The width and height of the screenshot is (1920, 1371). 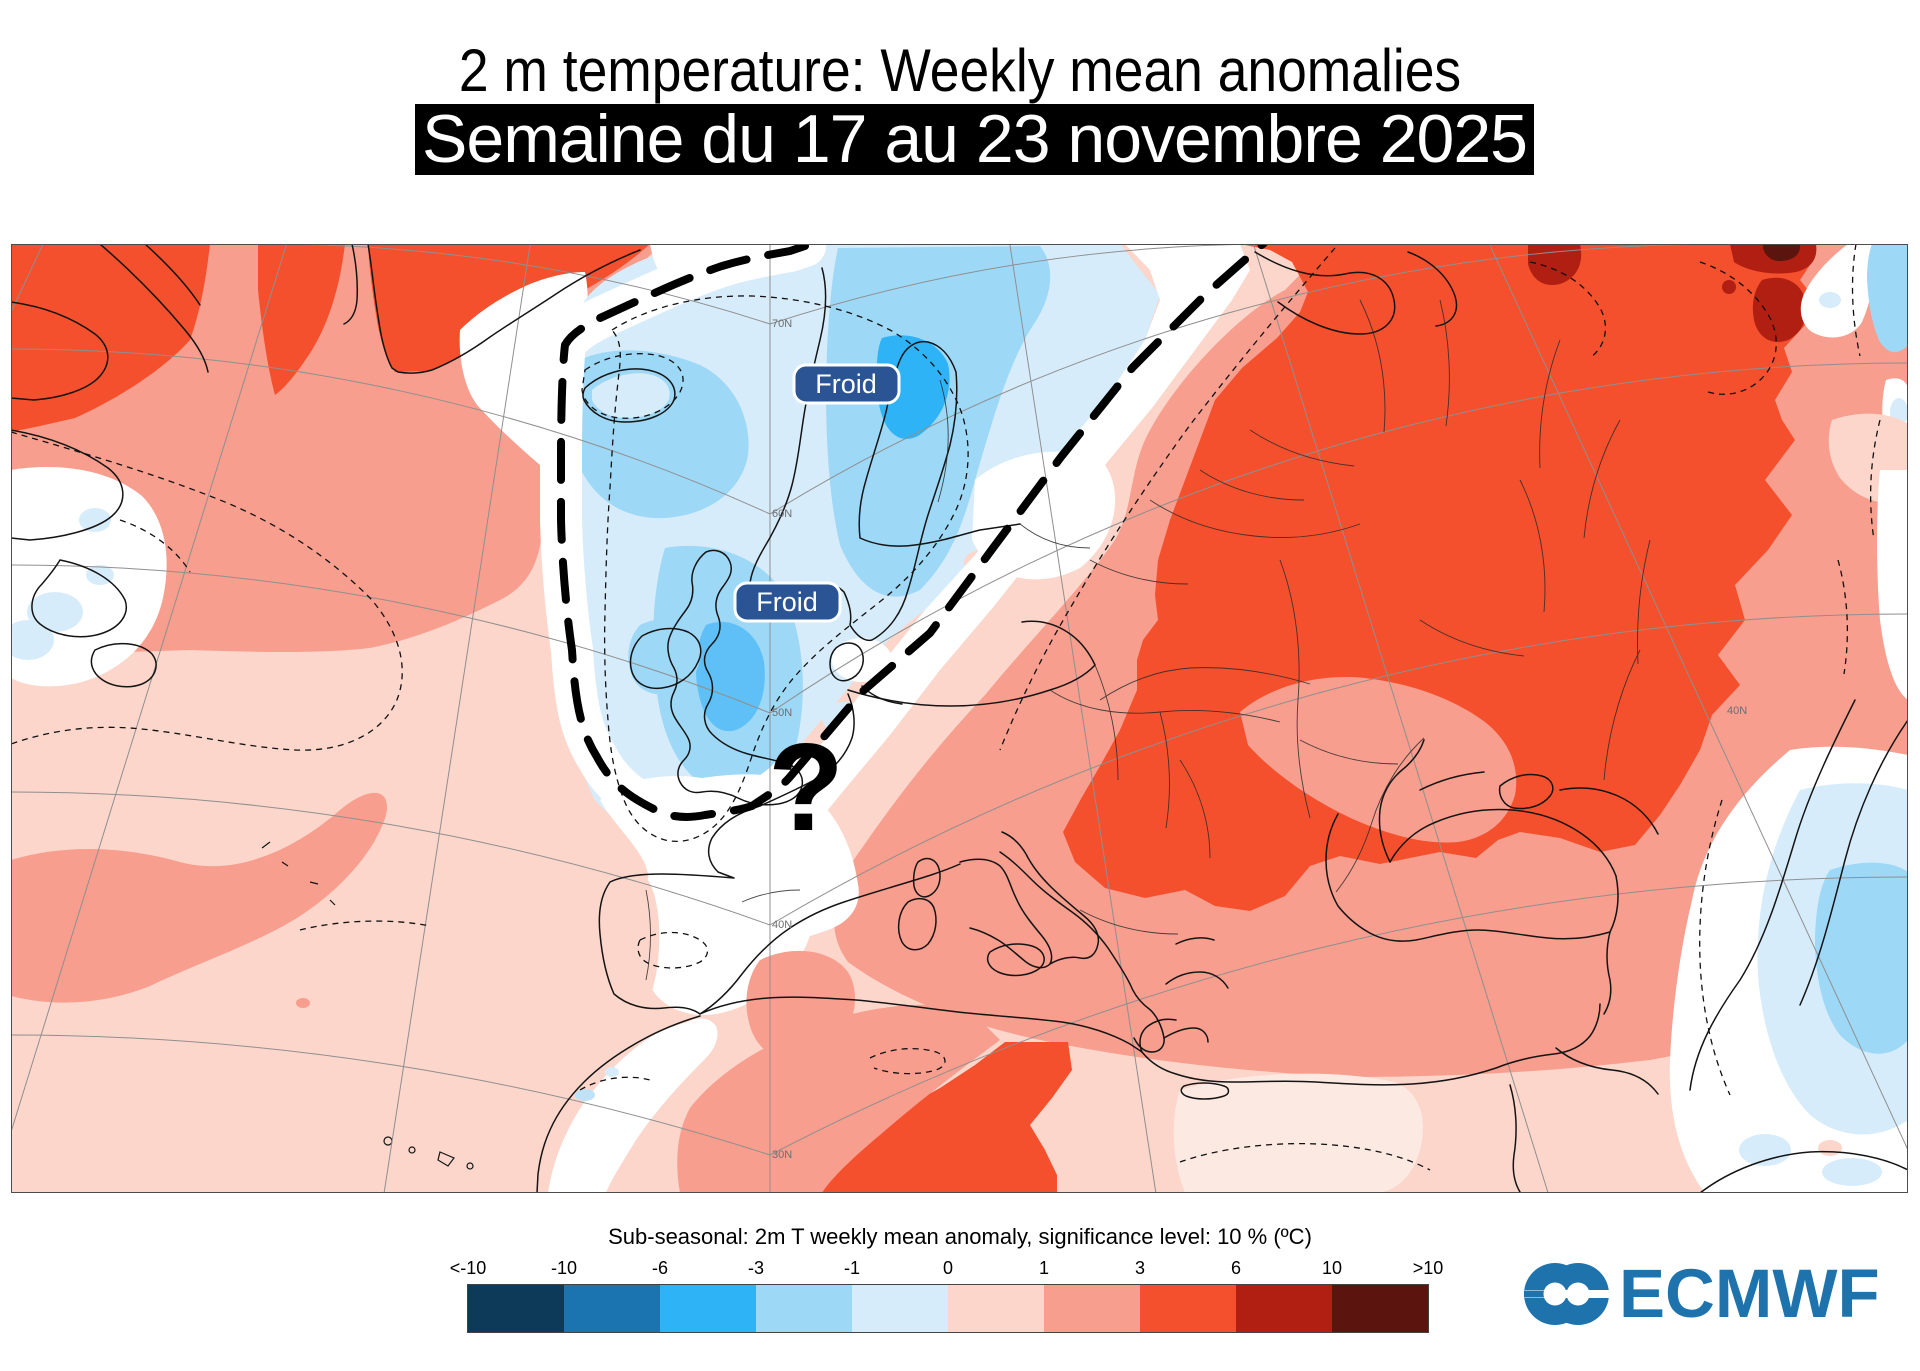 What do you see at coordinates (782, 514) in the screenshot?
I see `svg-text: 60N` at bounding box center [782, 514].